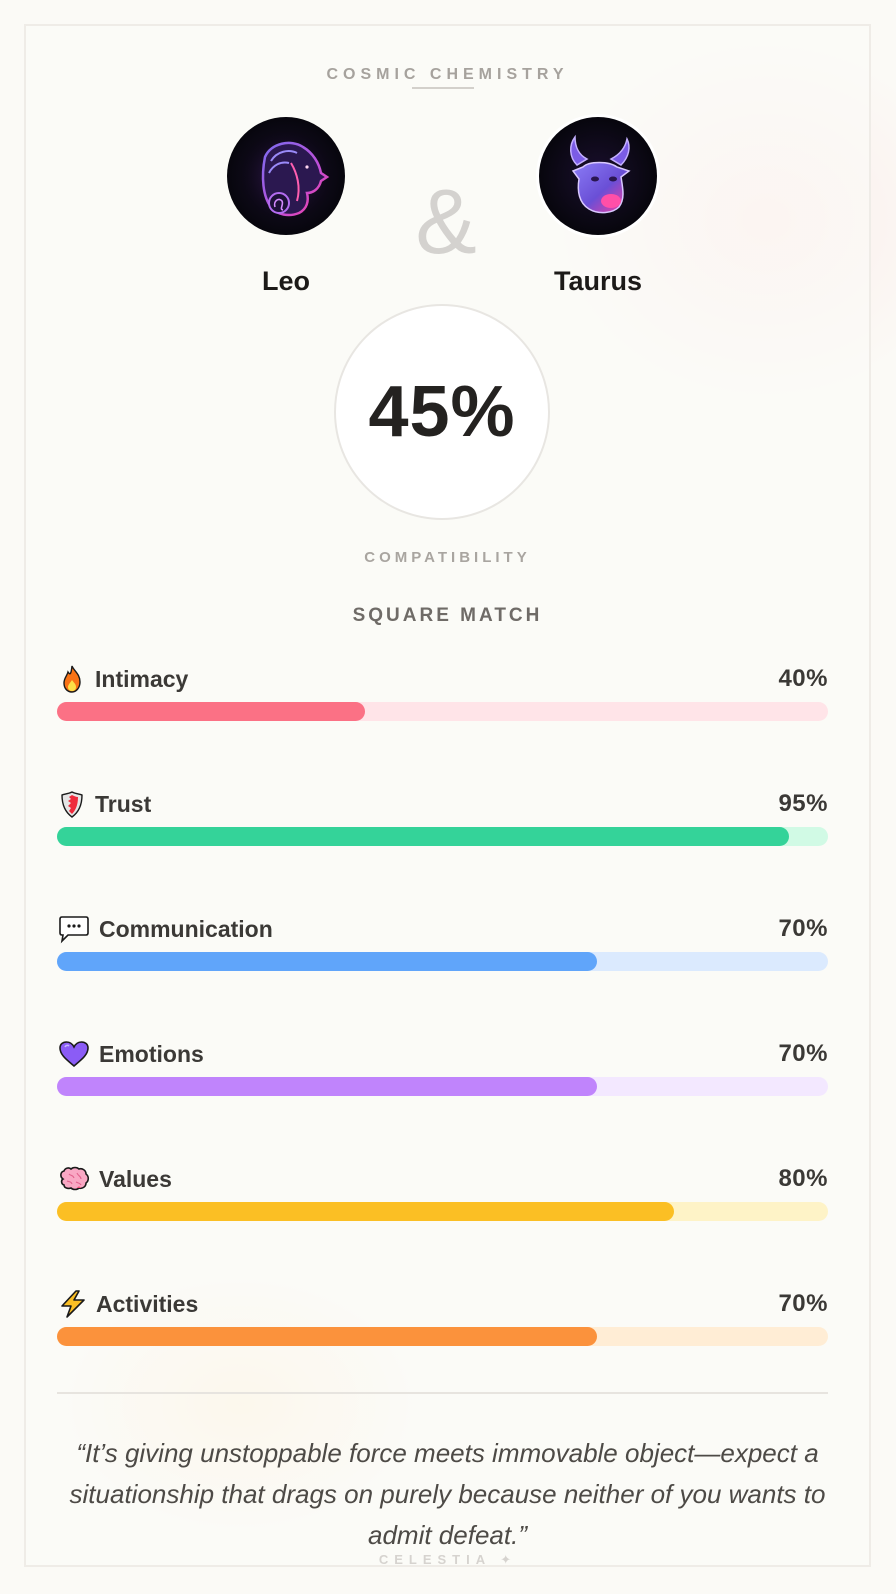  Describe the element at coordinates (147, 1303) in the screenshot. I see `metric-label: Activities` at that location.